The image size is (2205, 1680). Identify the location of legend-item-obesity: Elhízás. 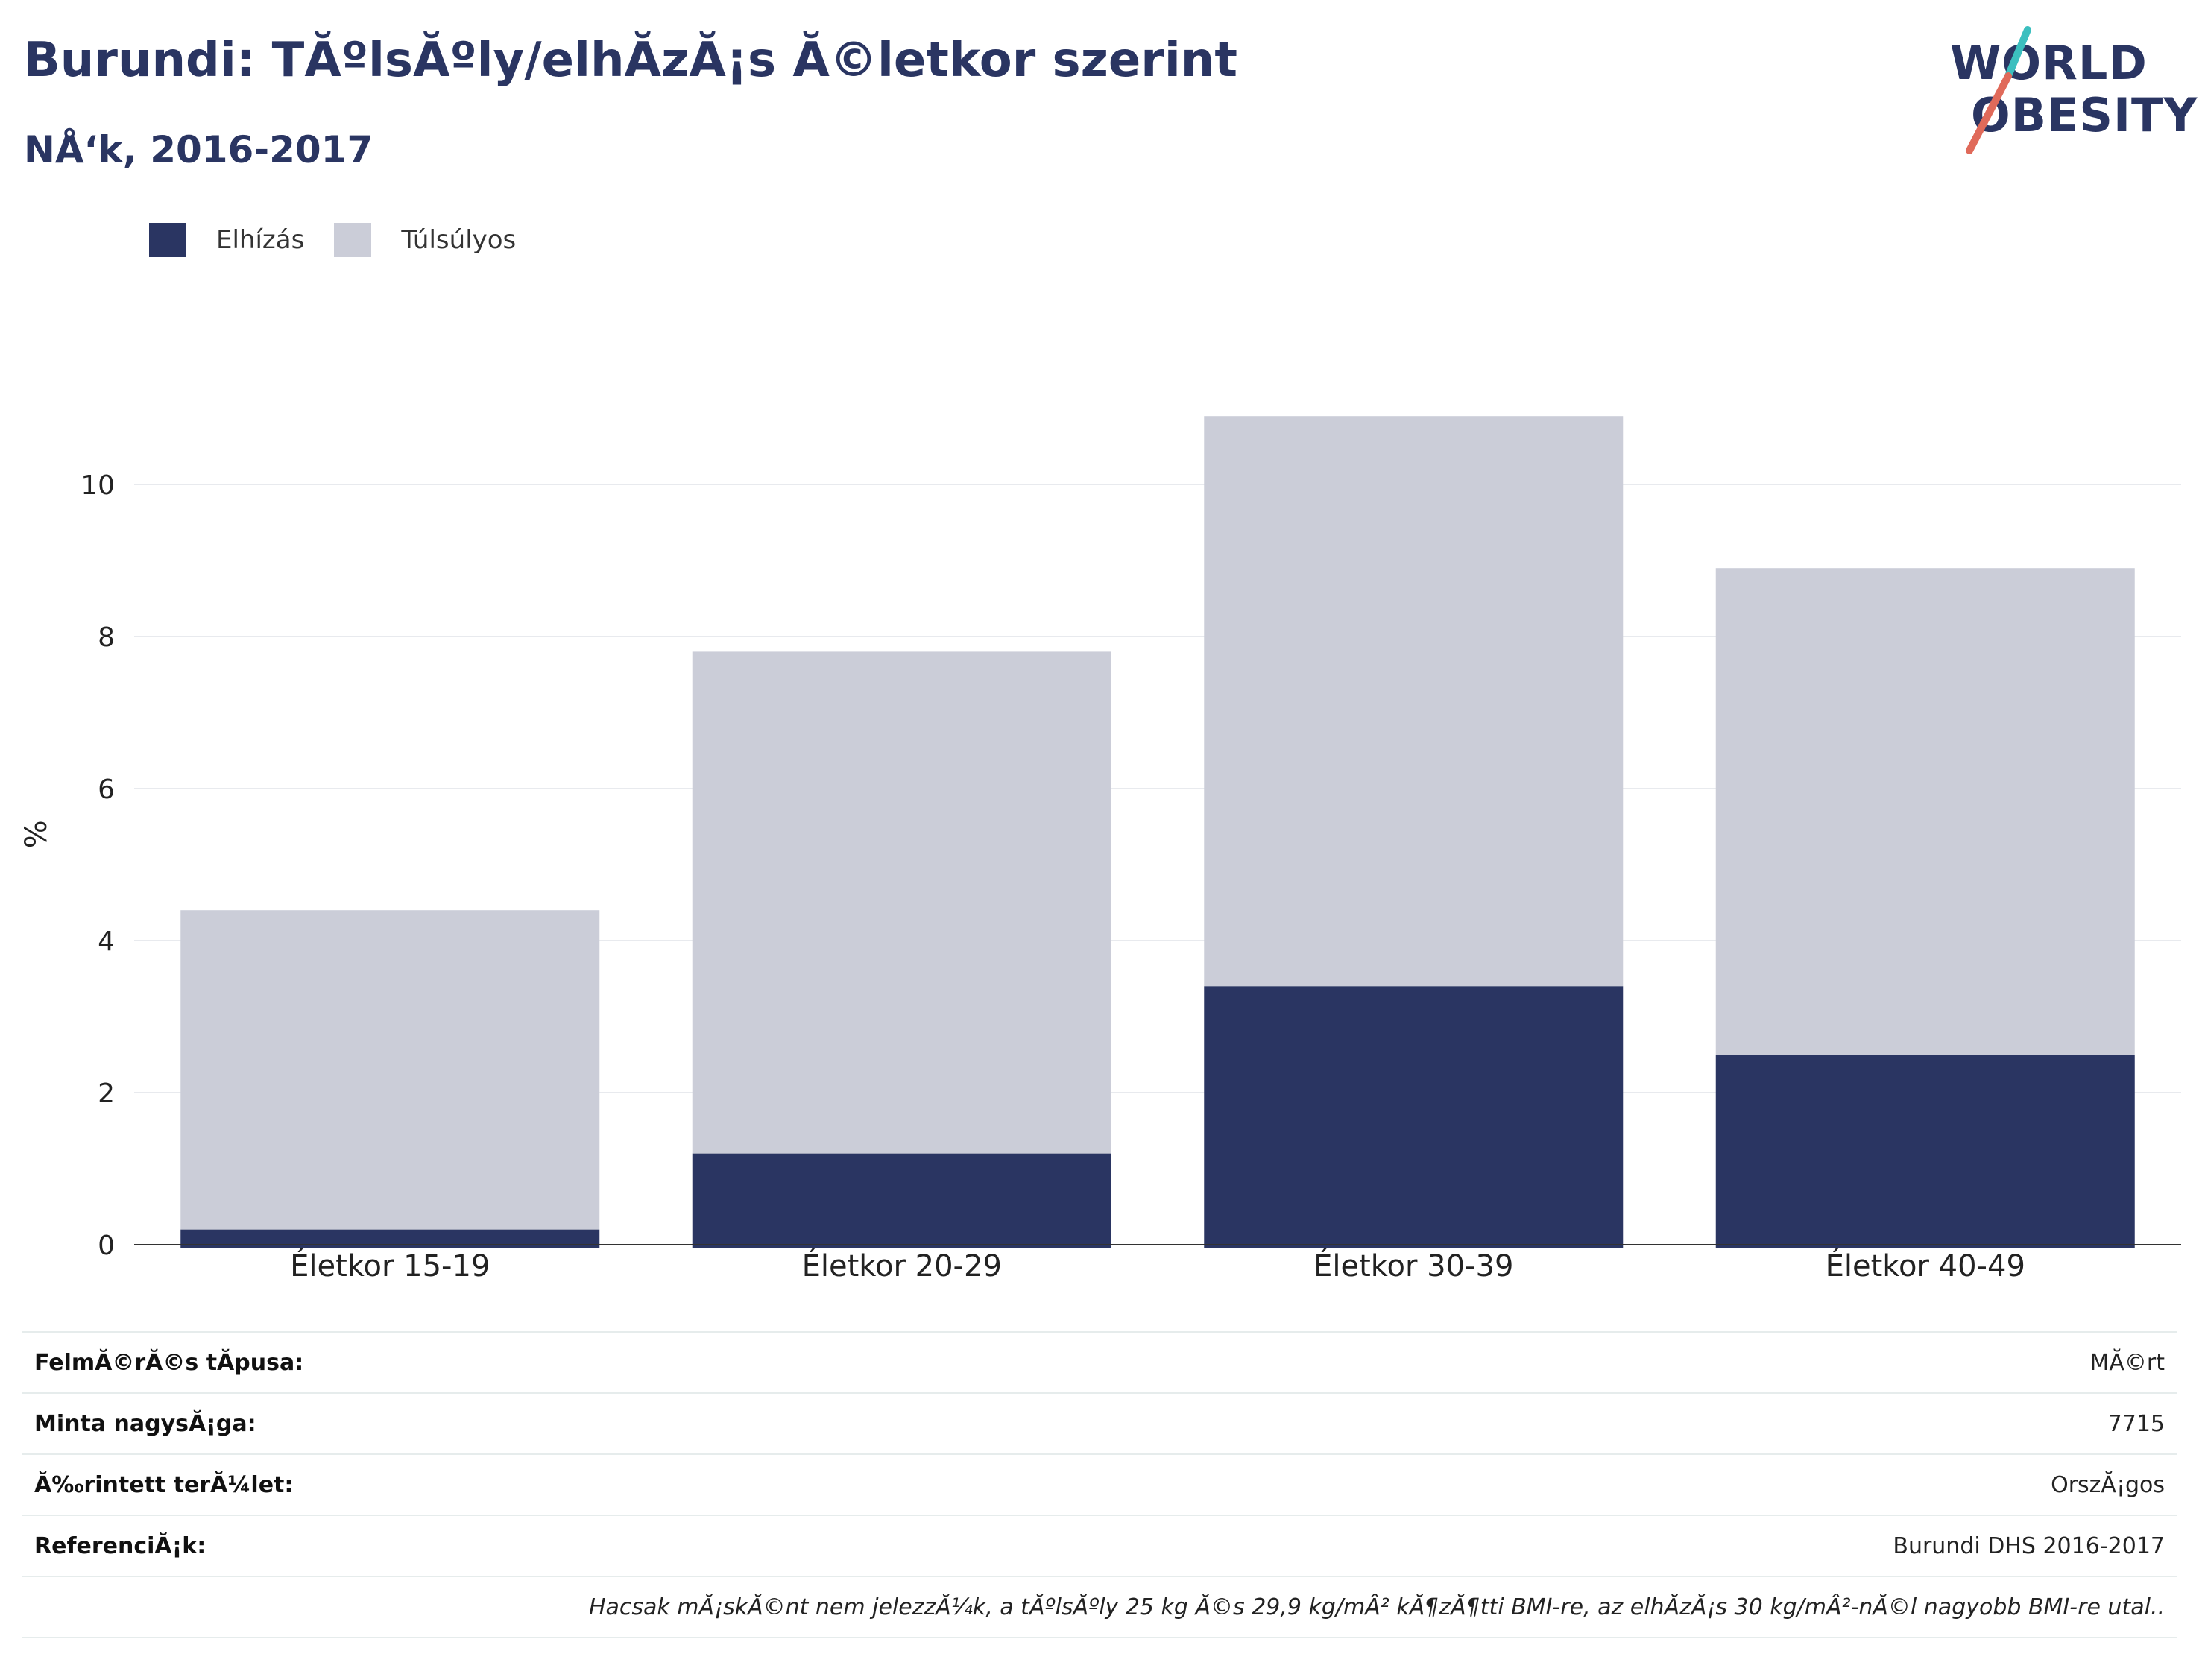
(226, 240).